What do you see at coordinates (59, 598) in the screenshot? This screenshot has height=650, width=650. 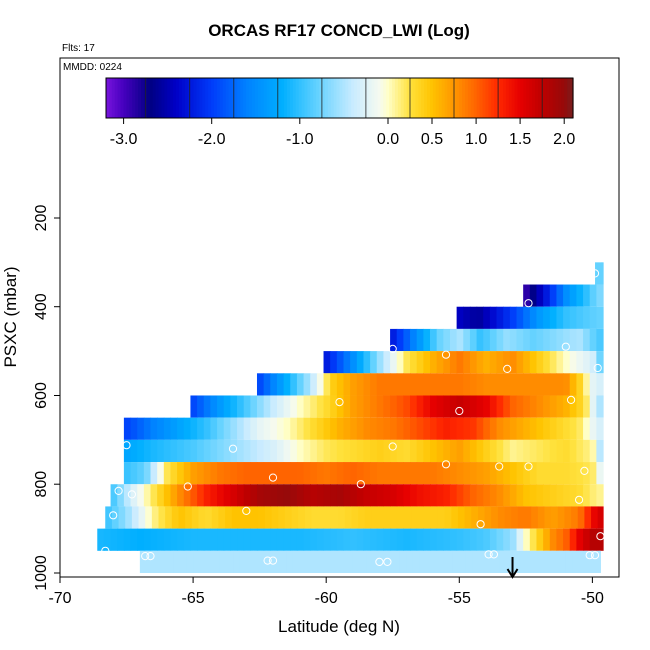 I see `x-tick-label: -70` at bounding box center [59, 598].